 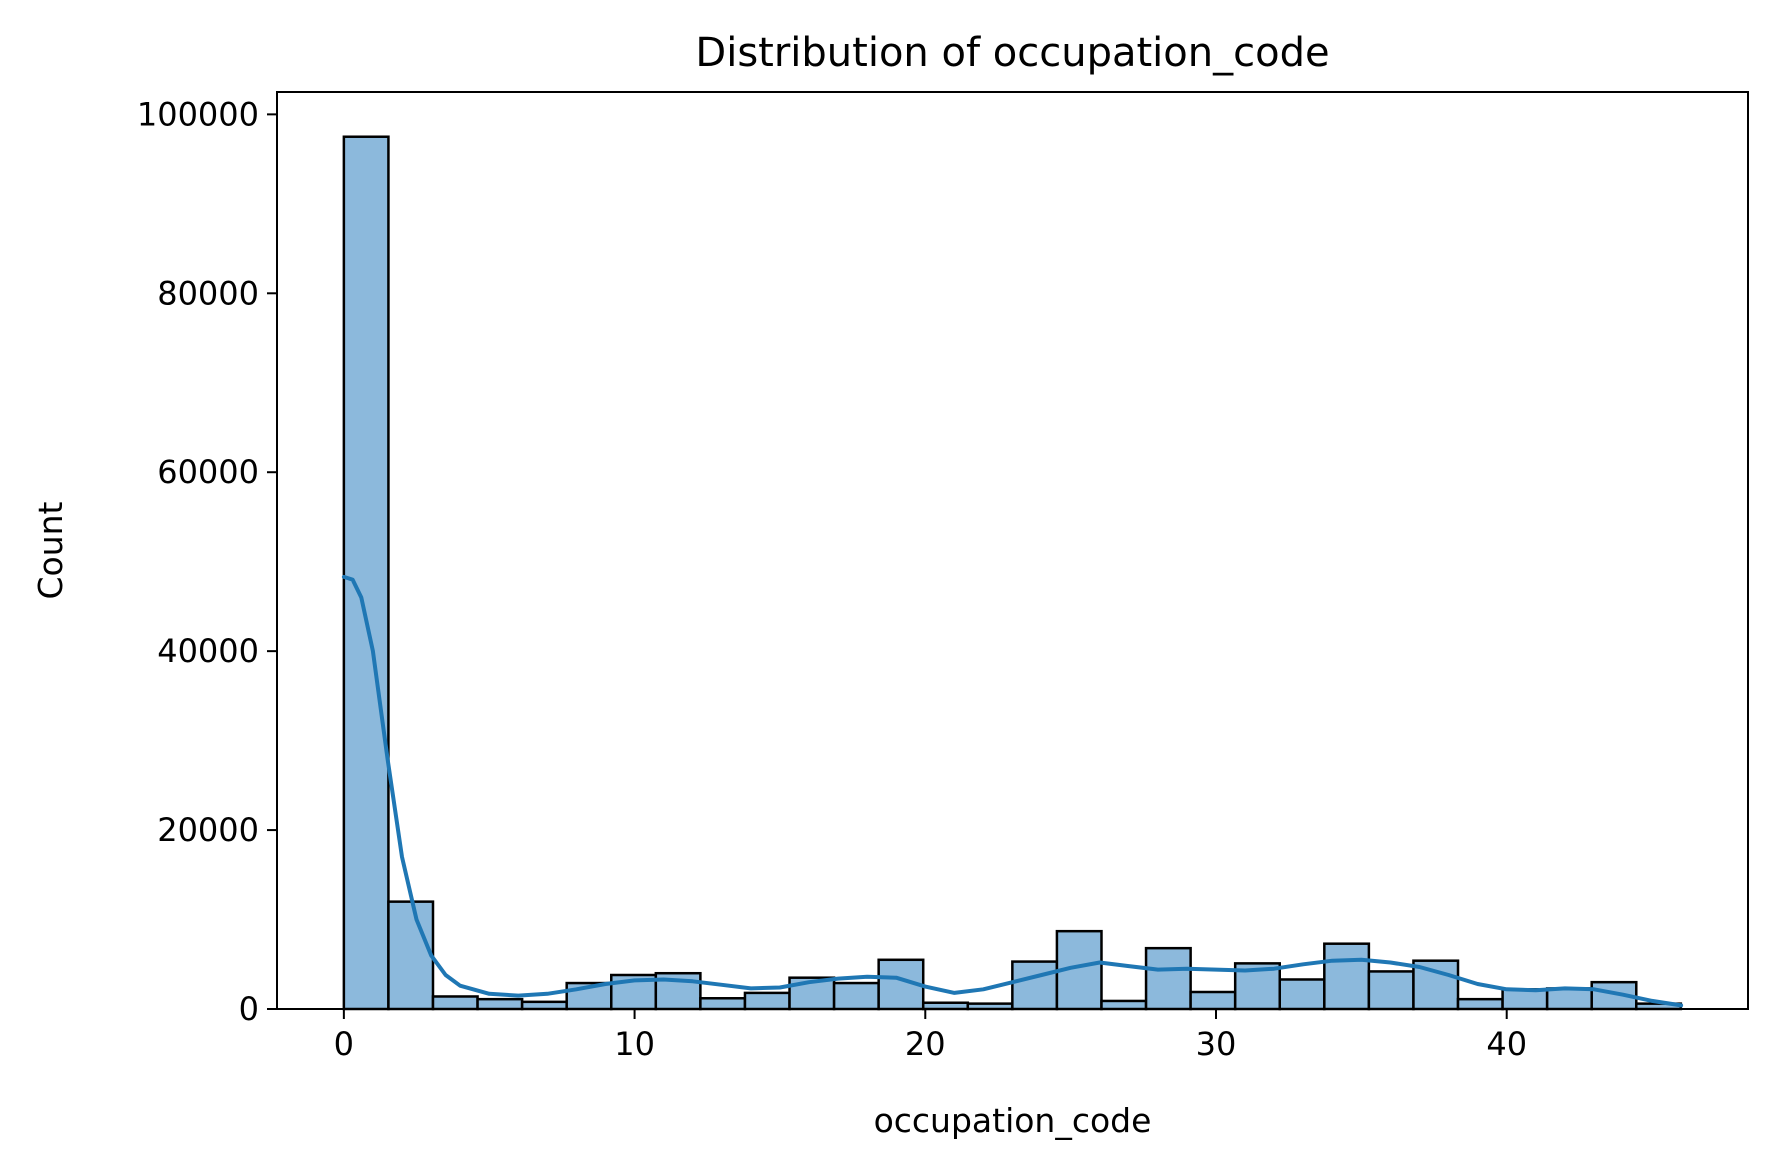 I want to click on x-tick-label: 10, so click(x=634, y=1044).